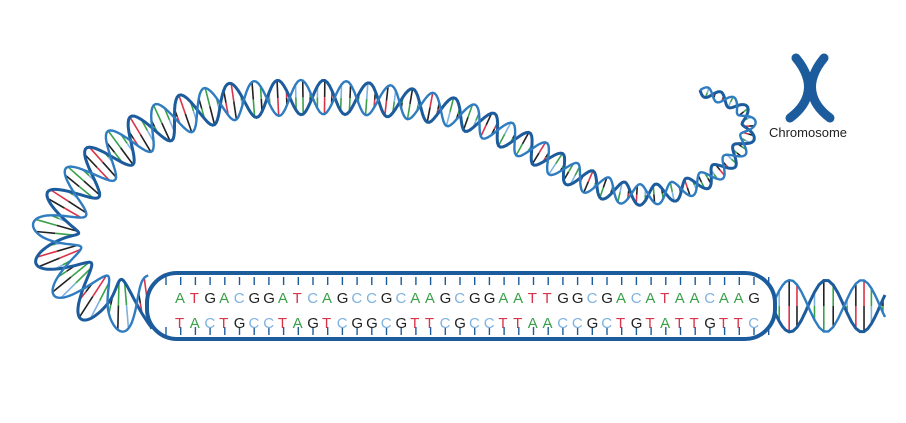  Describe the element at coordinates (810, 88) in the screenshot. I see `chromosome-icon` at that location.